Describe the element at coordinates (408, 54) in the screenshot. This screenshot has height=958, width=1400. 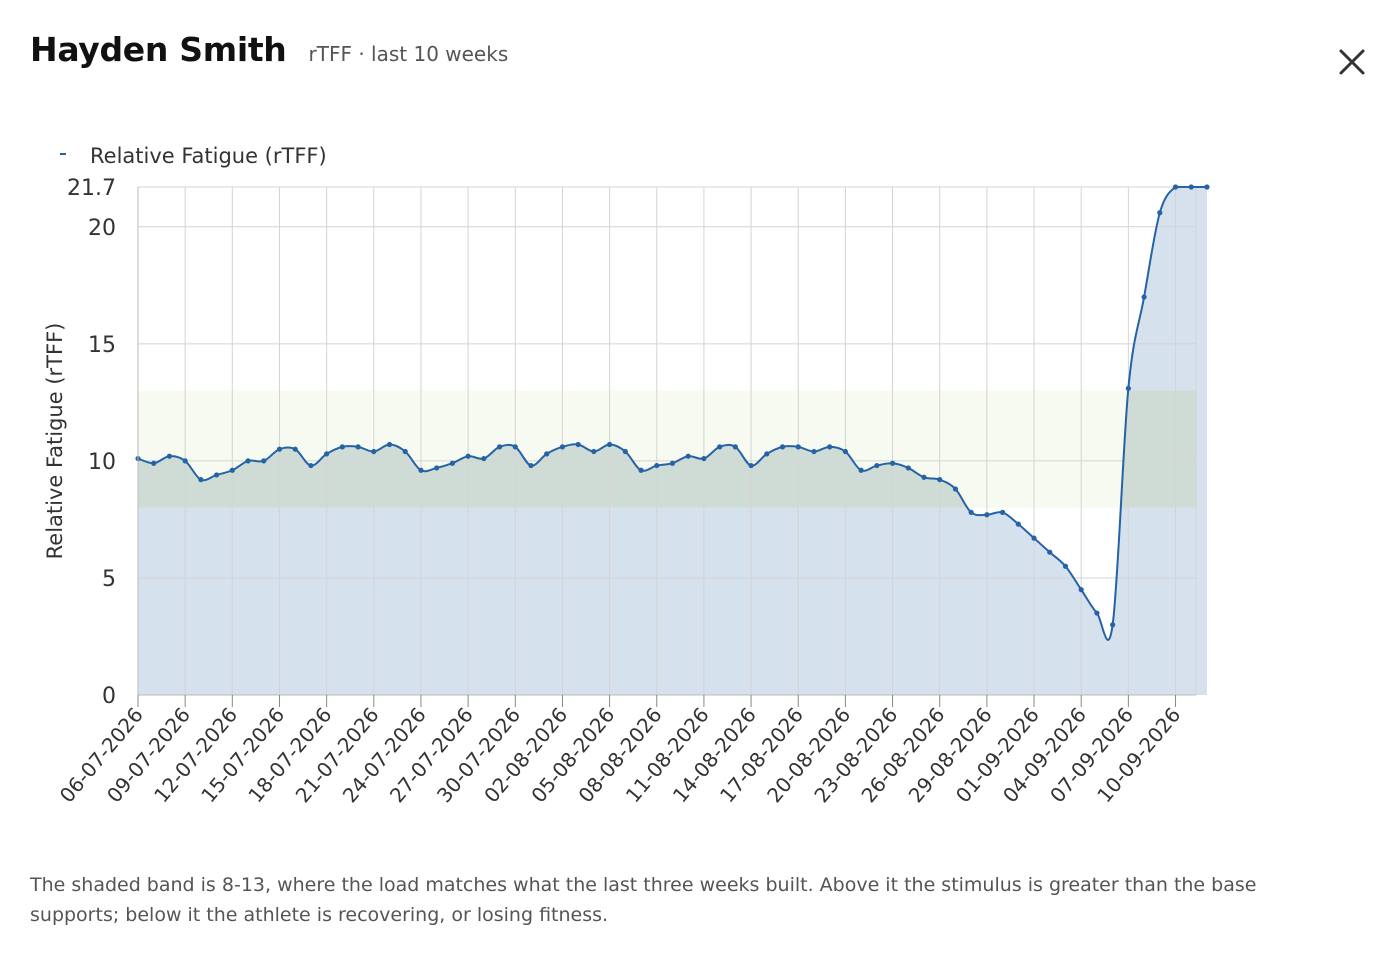
I see `chart-subtitle: rTFF · last 10 weeks` at that location.